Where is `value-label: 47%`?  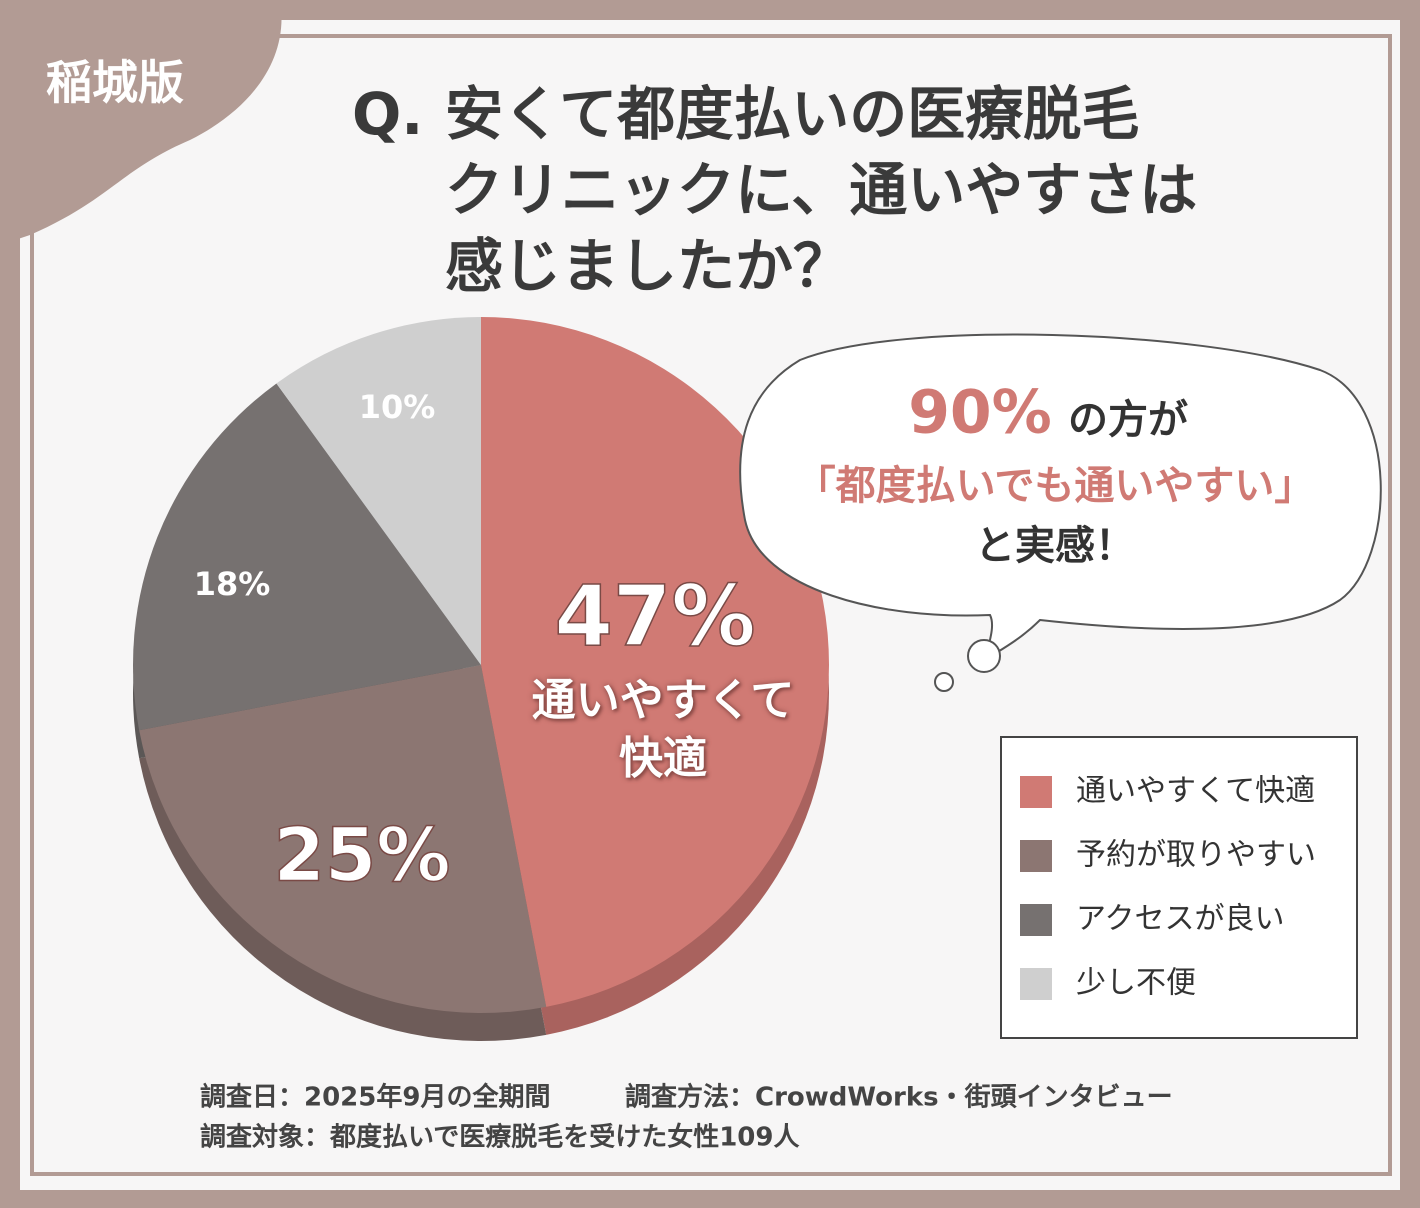 value-label: 47% is located at coordinates (654, 616).